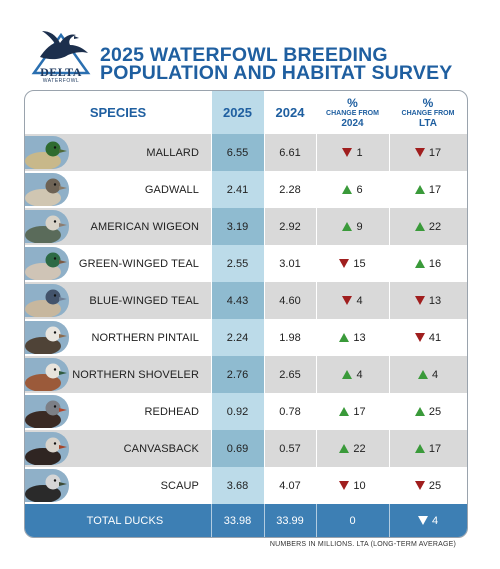 The height and width of the screenshot is (569, 500). Describe the element at coordinates (138, 263) in the screenshot. I see `species-name: GREEN-WINGED TEAL` at that location.